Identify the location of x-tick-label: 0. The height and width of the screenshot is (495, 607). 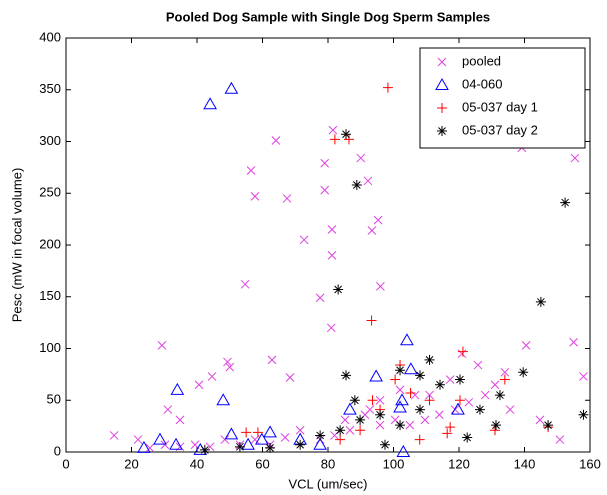
(65, 463).